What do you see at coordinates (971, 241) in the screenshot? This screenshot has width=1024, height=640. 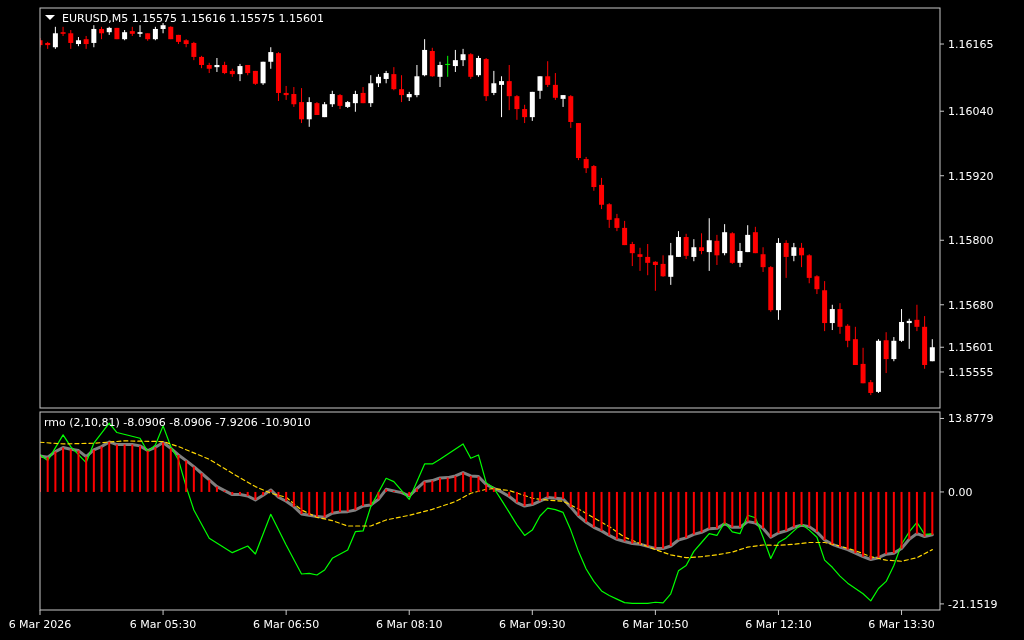 I see `y-tick-label: 1.15800` at bounding box center [971, 241].